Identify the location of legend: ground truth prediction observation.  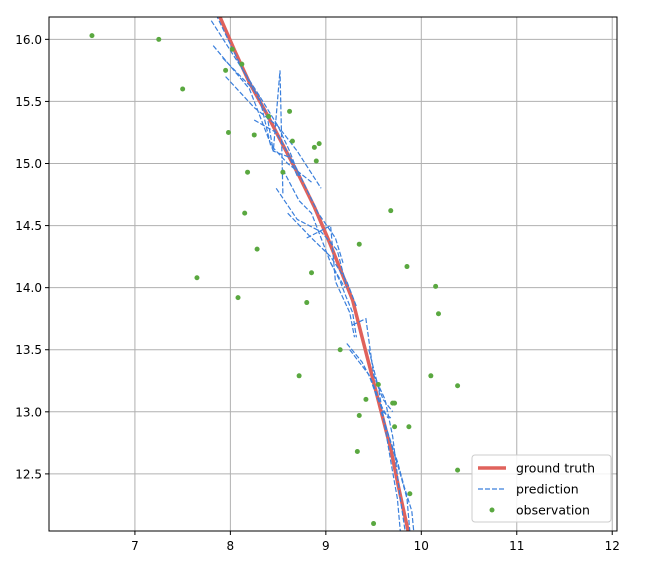
(541, 488).